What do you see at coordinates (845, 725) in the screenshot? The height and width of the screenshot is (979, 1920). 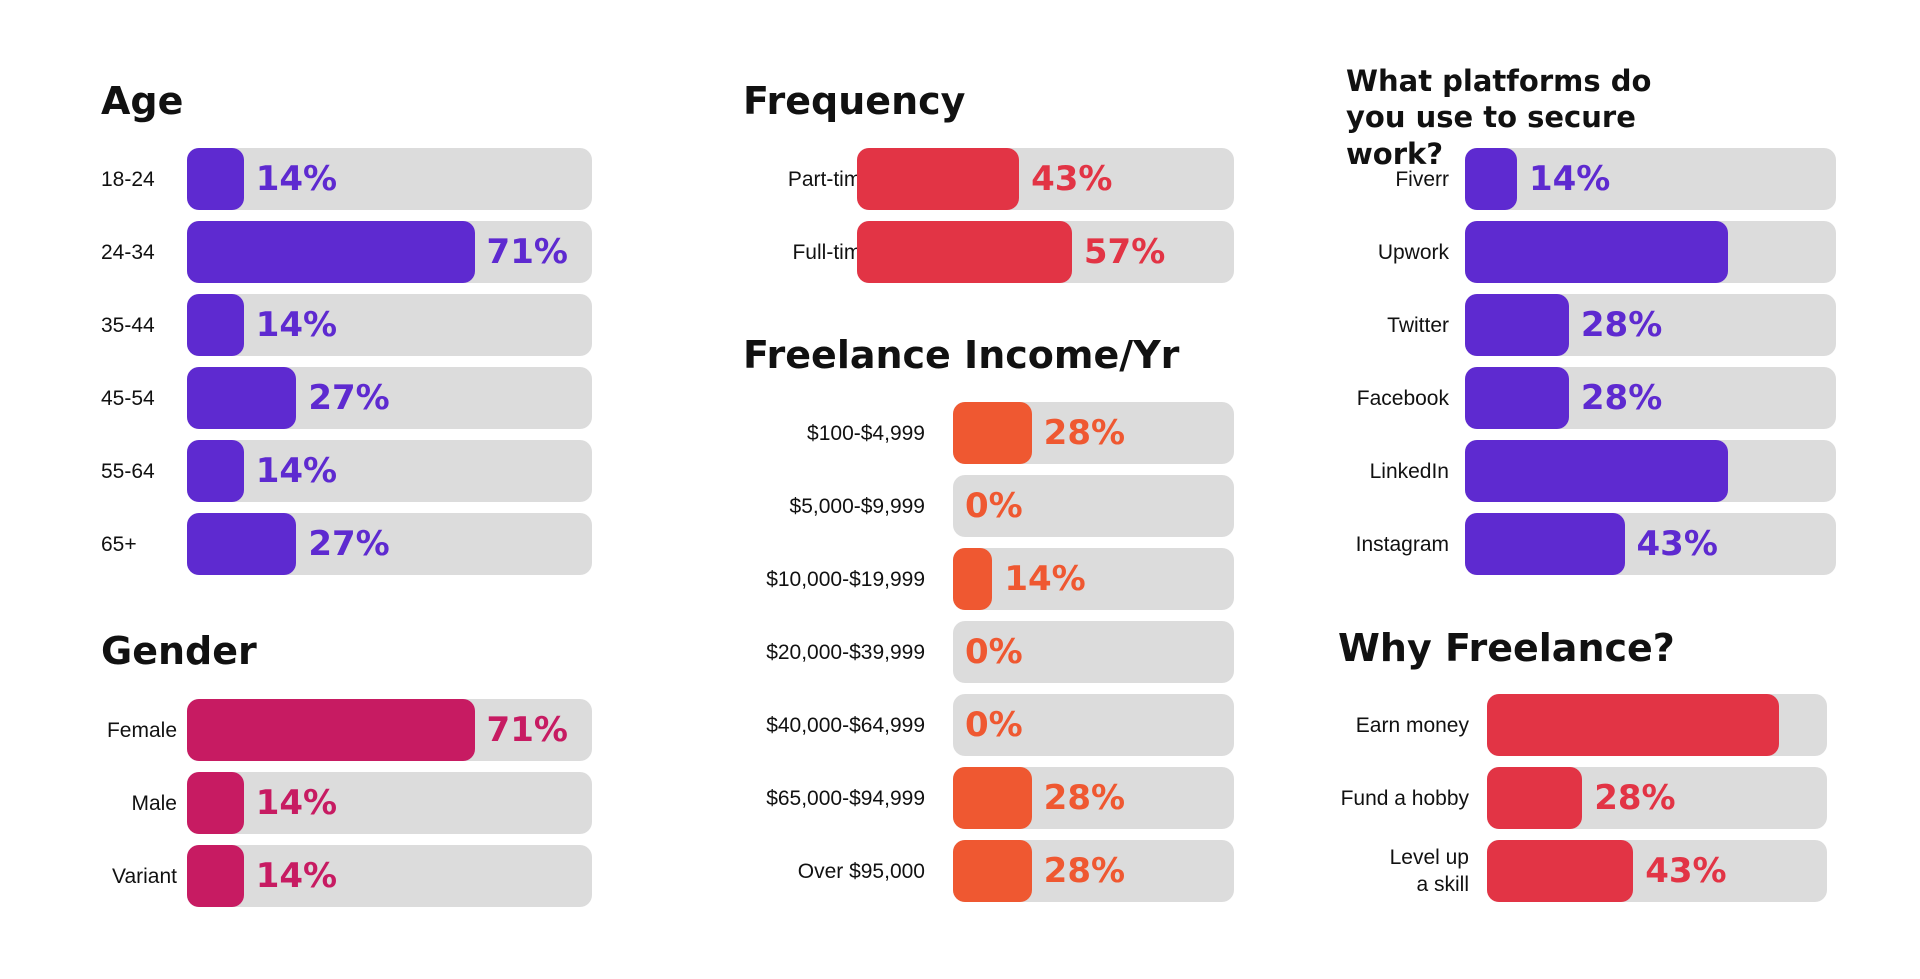 I see `income-category-label: $40,000-$64,999` at bounding box center [845, 725].